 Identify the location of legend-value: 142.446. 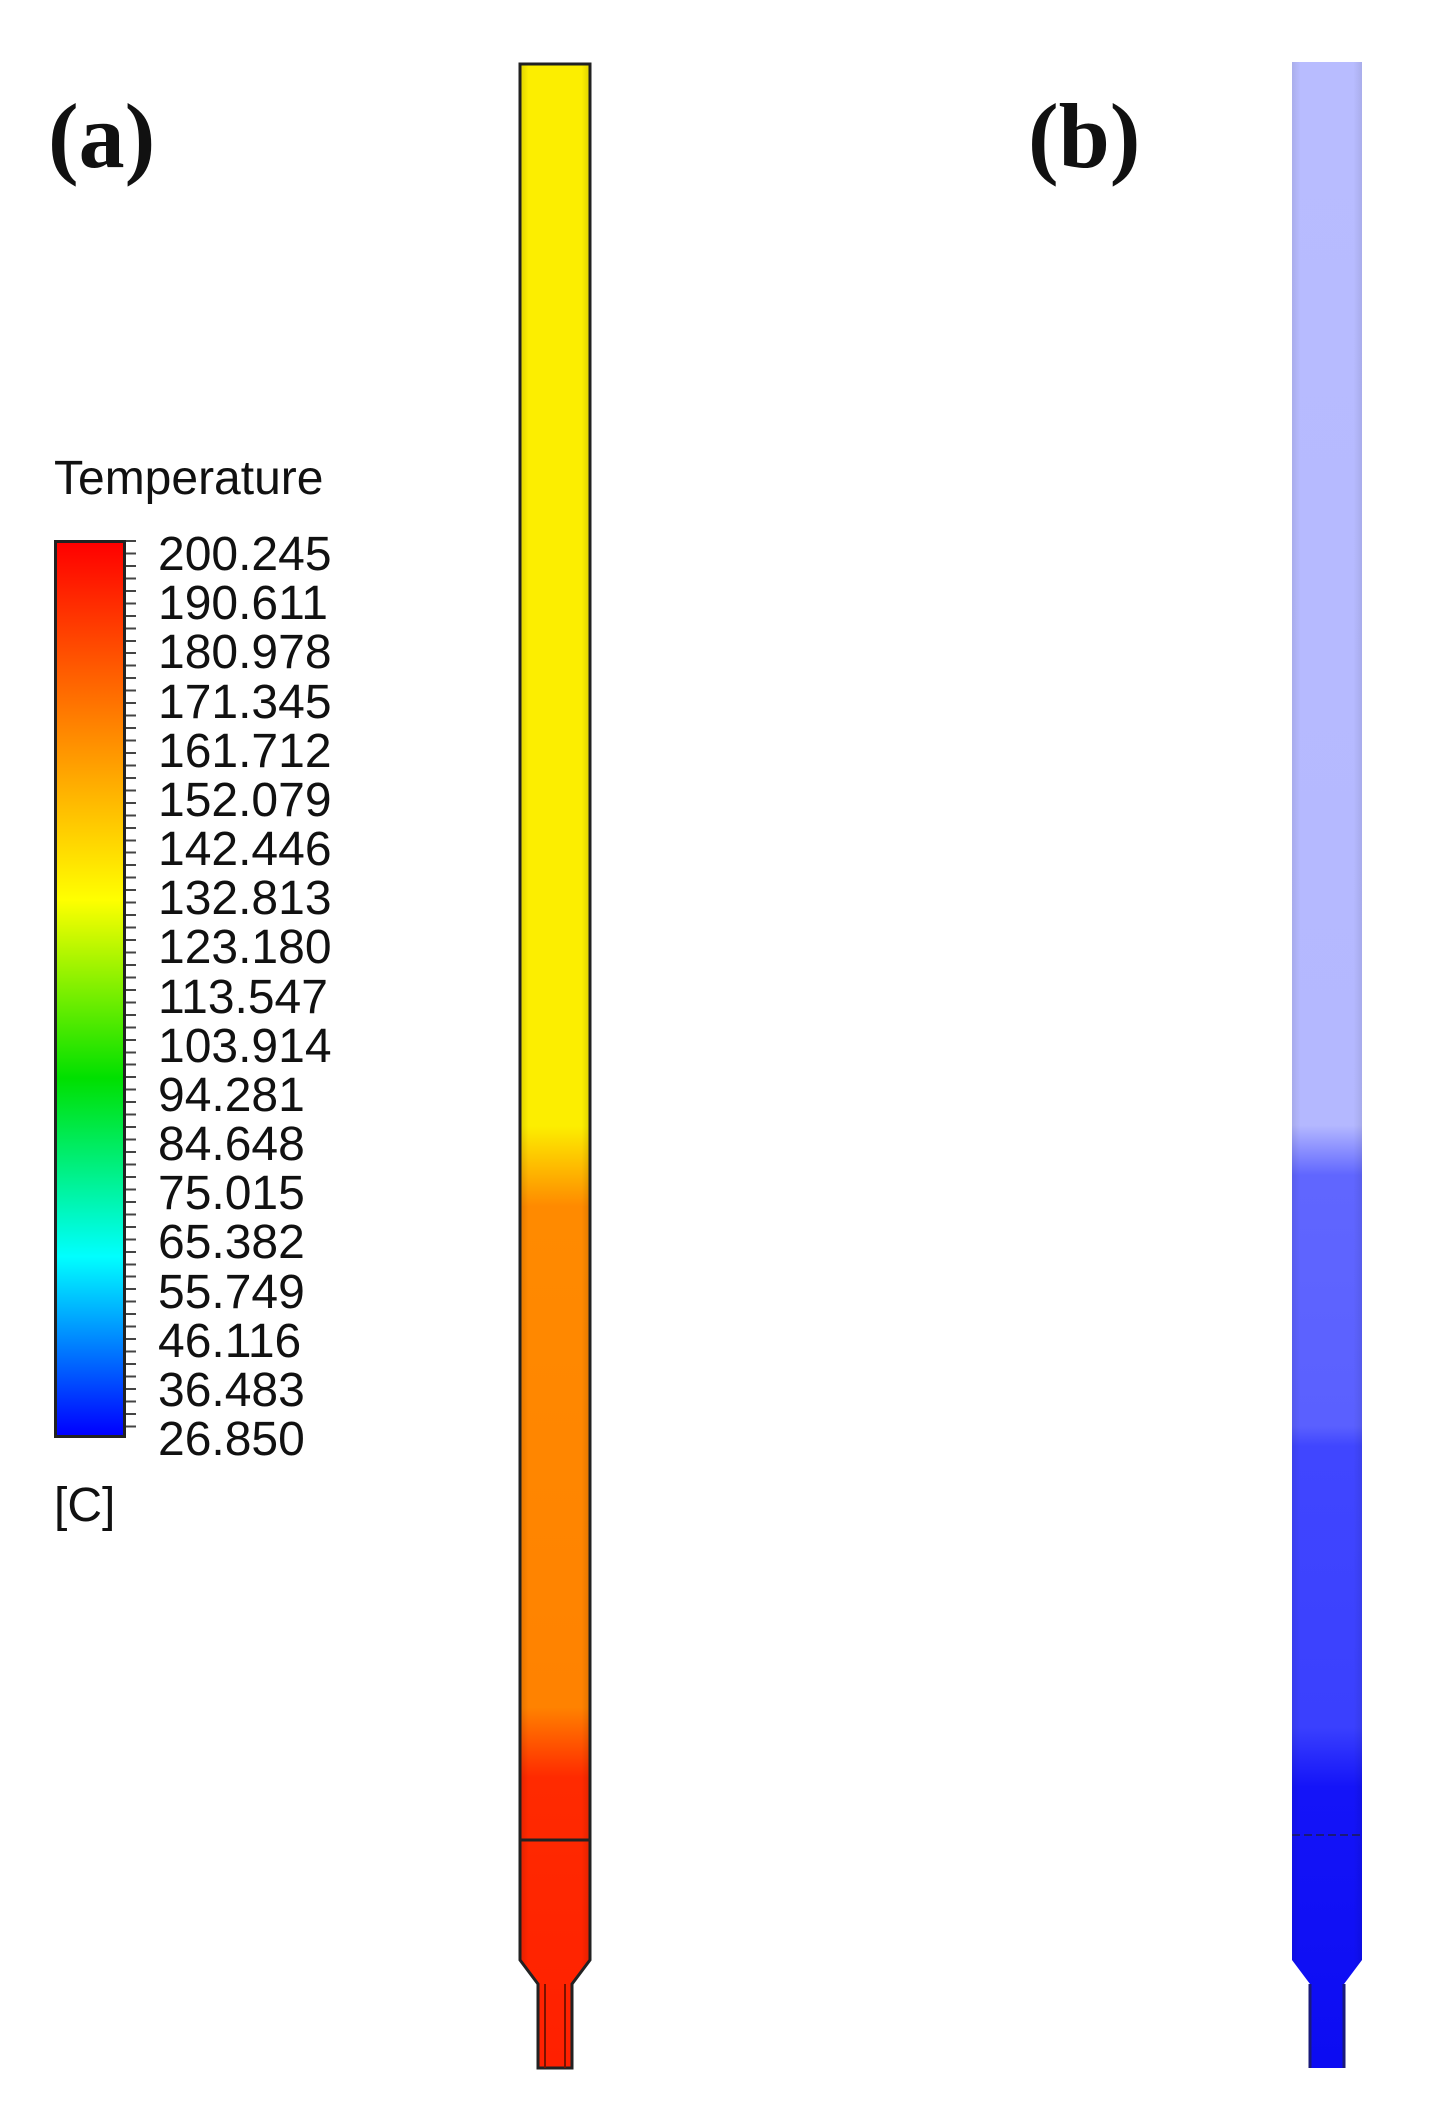
(245, 849).